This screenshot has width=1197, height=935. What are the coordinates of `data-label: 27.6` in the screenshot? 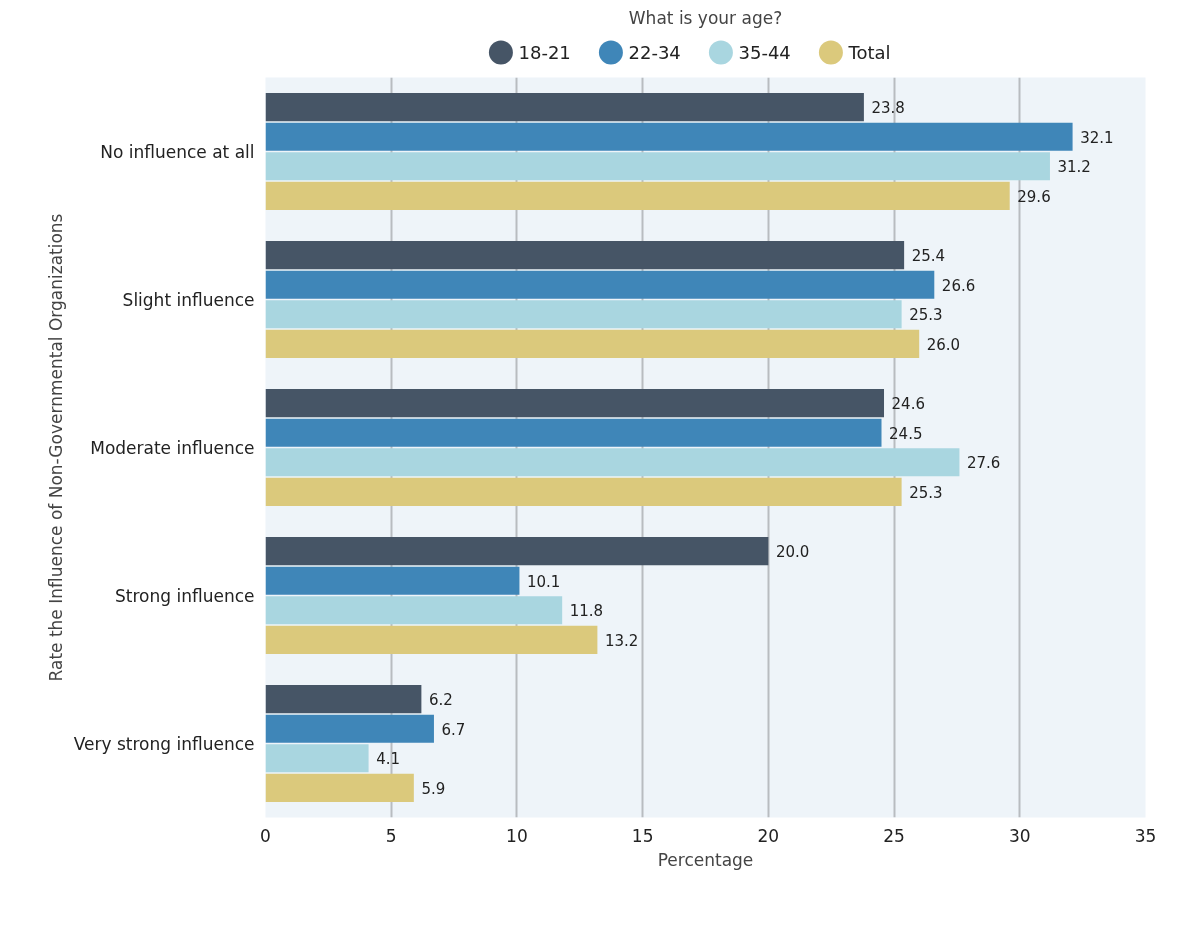 It's located at (983, 463).